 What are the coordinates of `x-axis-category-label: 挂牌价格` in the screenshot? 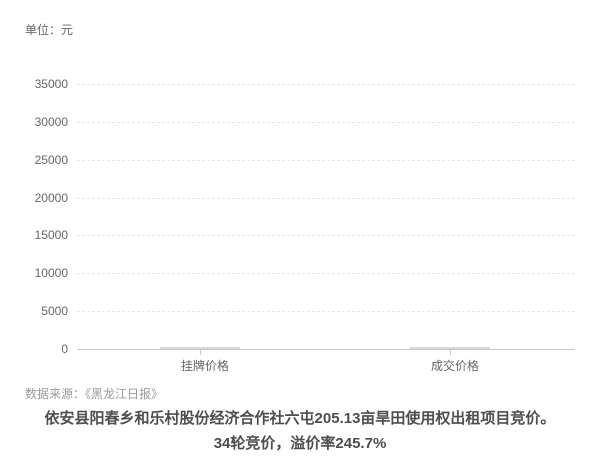 It's located at (204, 366).